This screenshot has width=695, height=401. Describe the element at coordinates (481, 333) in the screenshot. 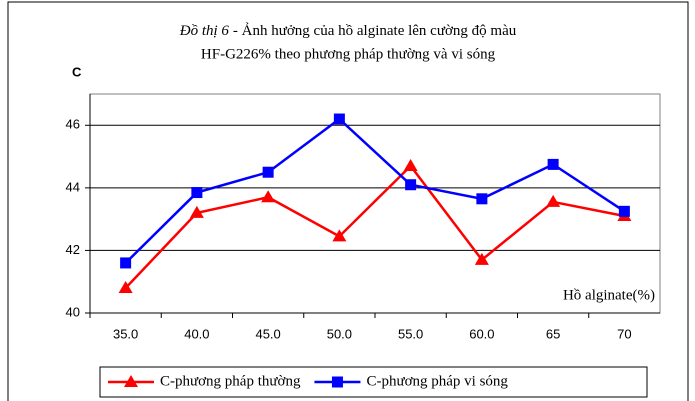

I see `x-tick-label: 60.0` at that location.